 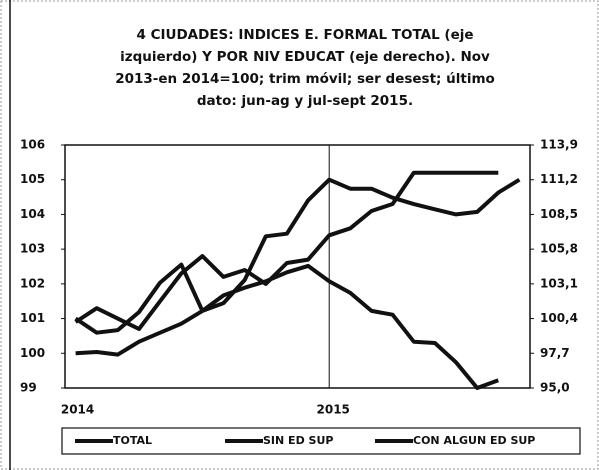 I want to click on y2-tick-label: 113,9, so click(x=559, y=145).